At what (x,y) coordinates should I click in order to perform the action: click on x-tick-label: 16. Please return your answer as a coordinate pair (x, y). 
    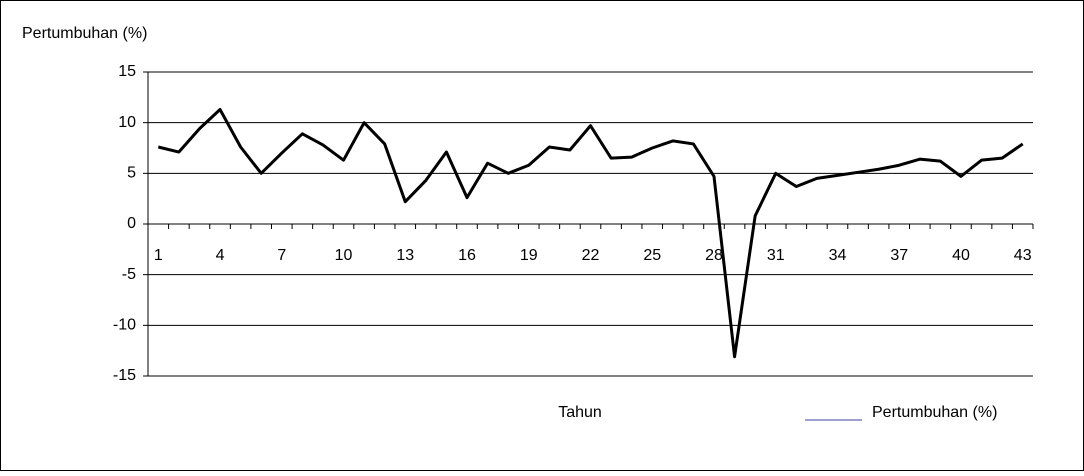
    Looking at the image, I should click on (467, 255).